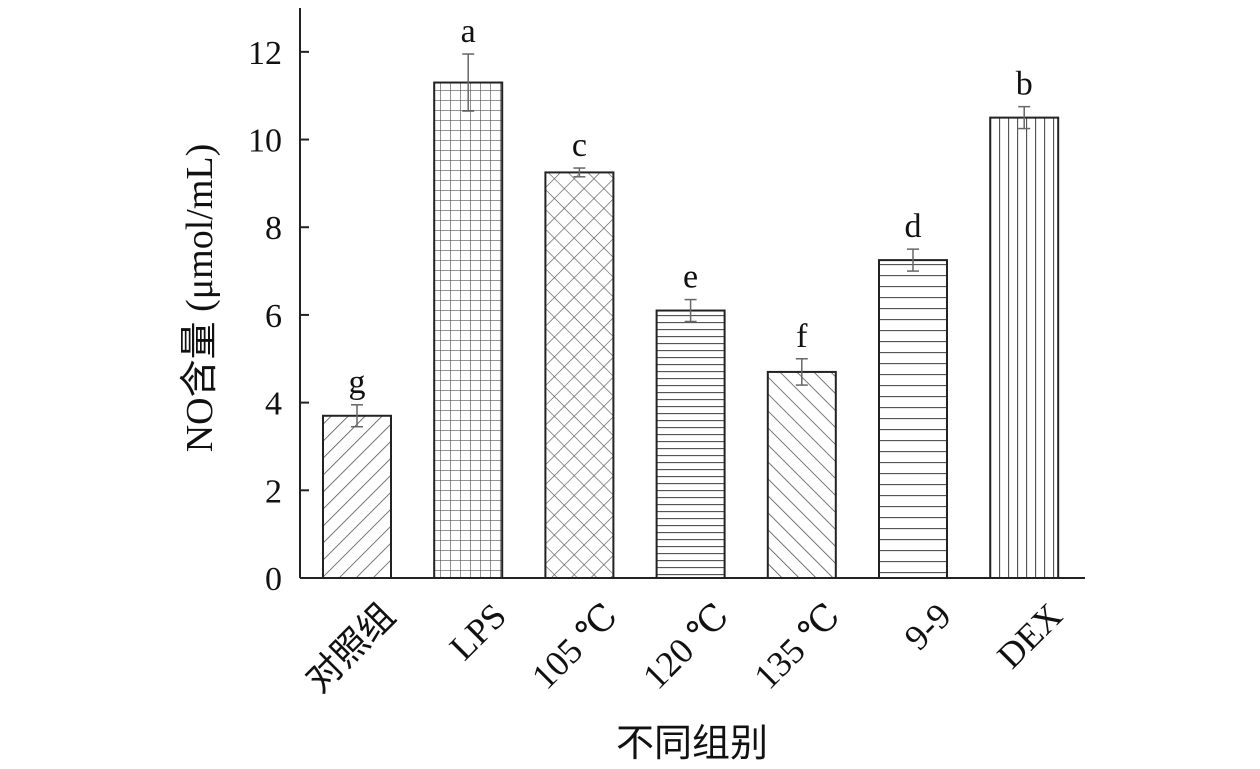  What do you see at coordinates (273, 404) in the screenshot?
I see `y-tick-label: 4` at bounding box center [273, 404].